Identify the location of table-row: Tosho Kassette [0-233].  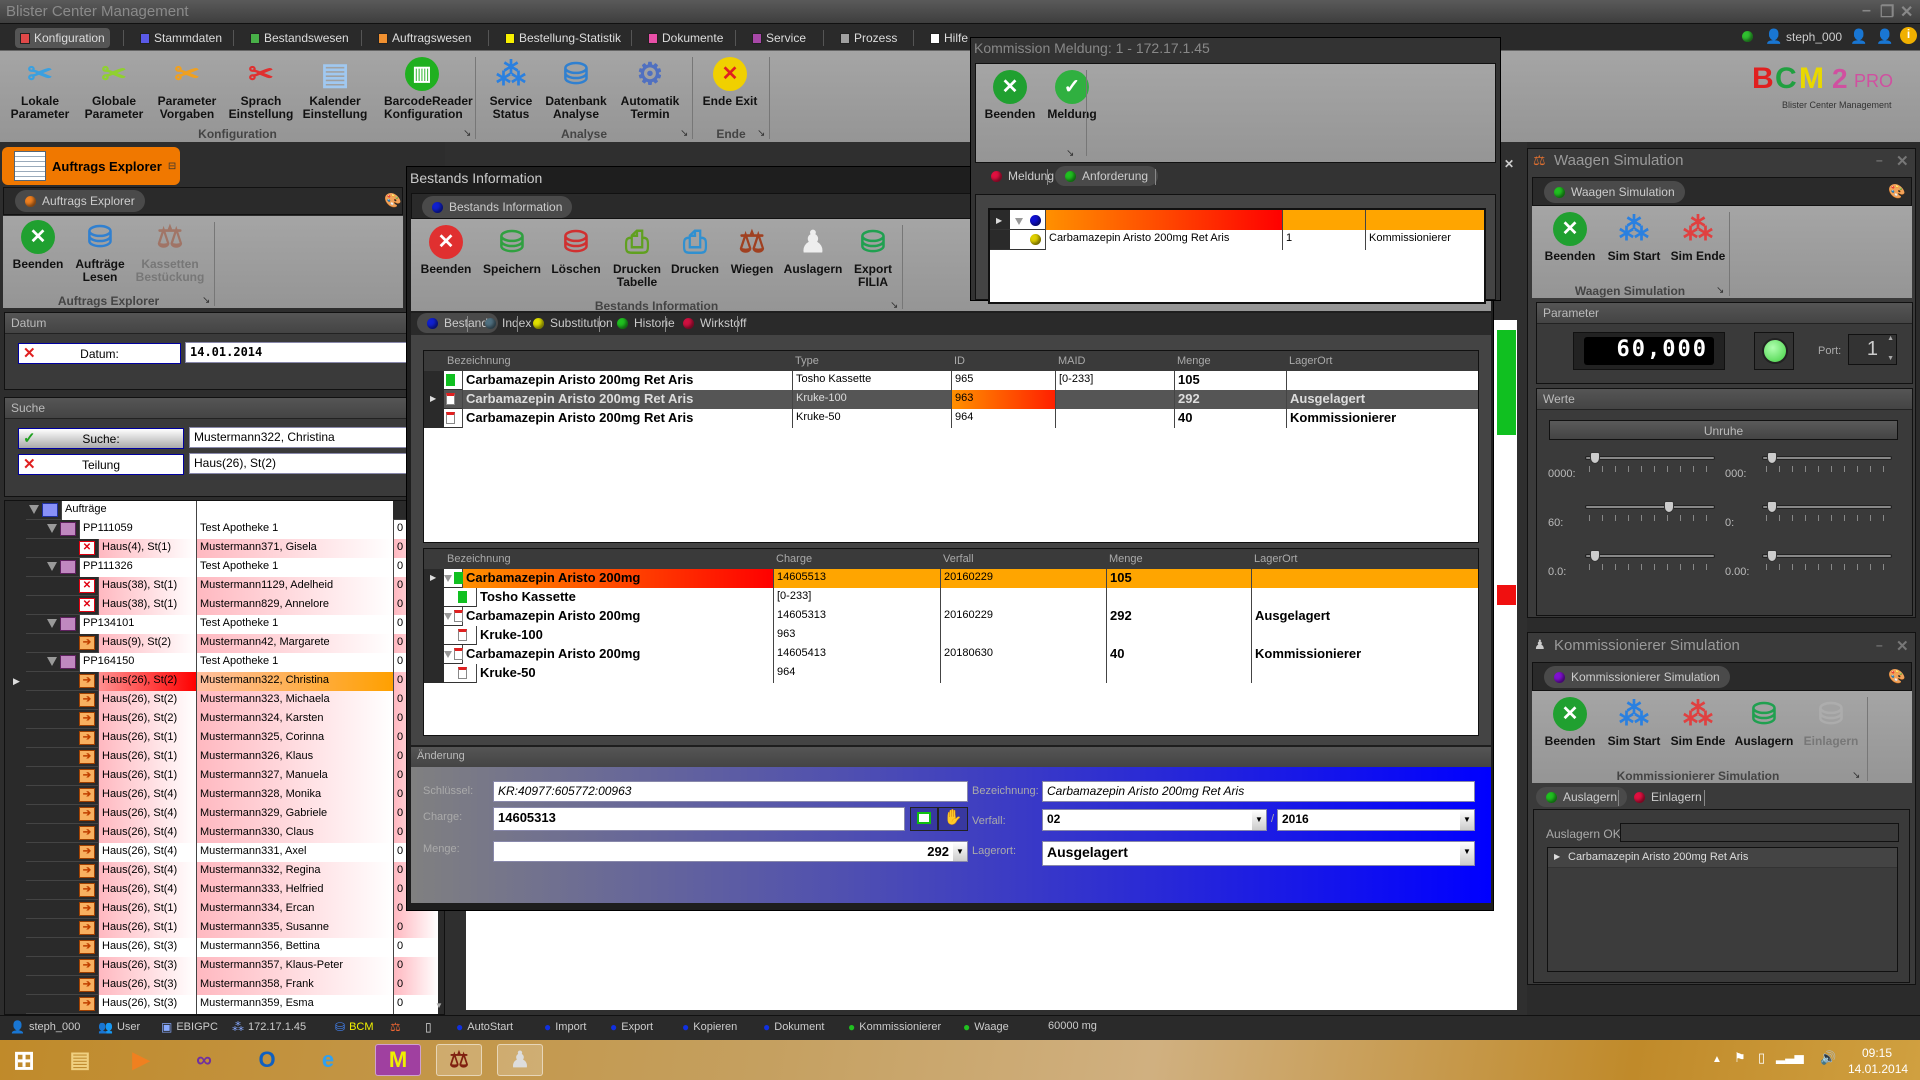
(961, 597).